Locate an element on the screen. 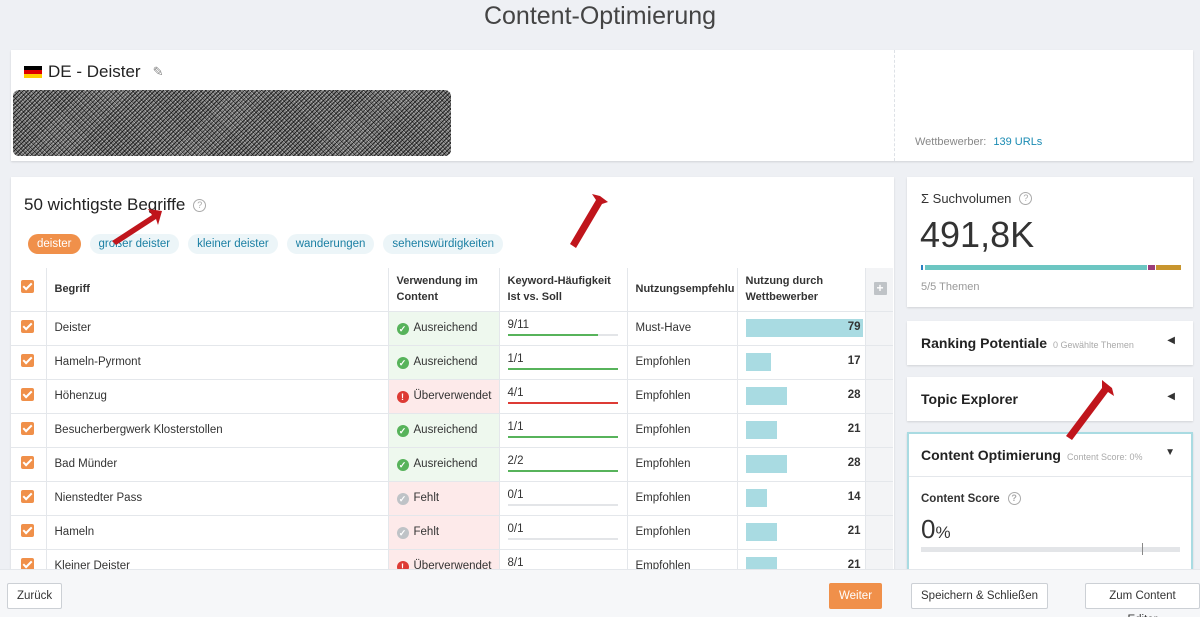  competitor-usage-value: 14 is located at coordinates (854, 497).